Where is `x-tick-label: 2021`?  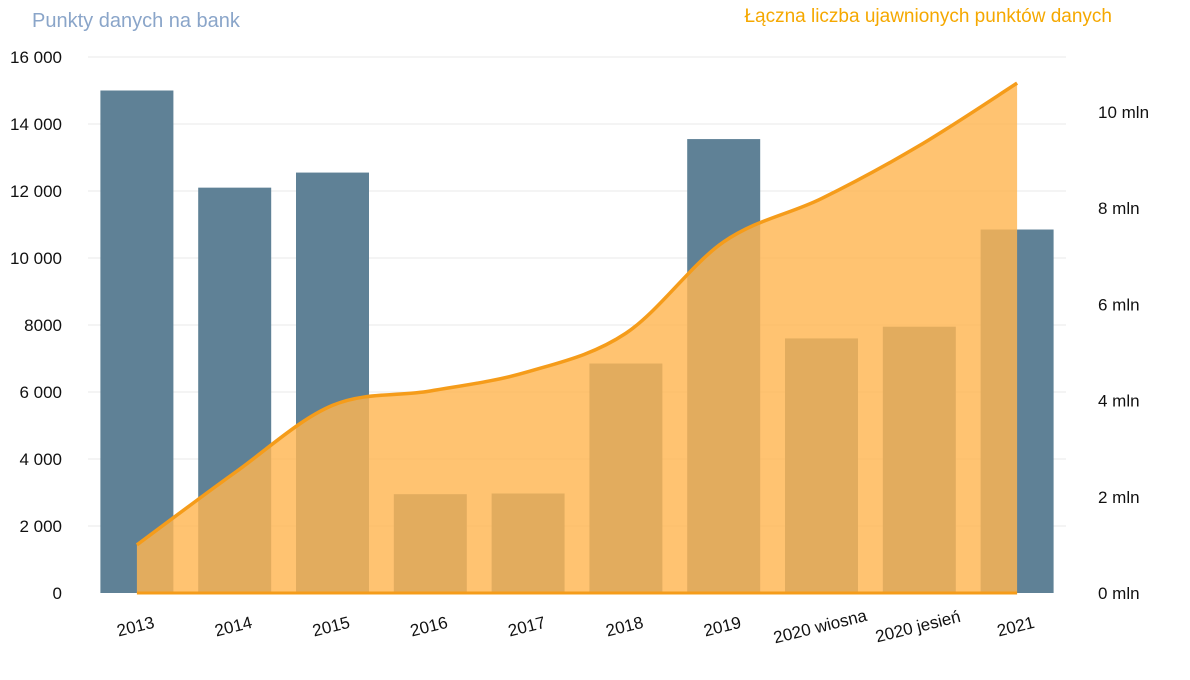 x-tick-label: 2021 is located at coordinates (1015, 627).